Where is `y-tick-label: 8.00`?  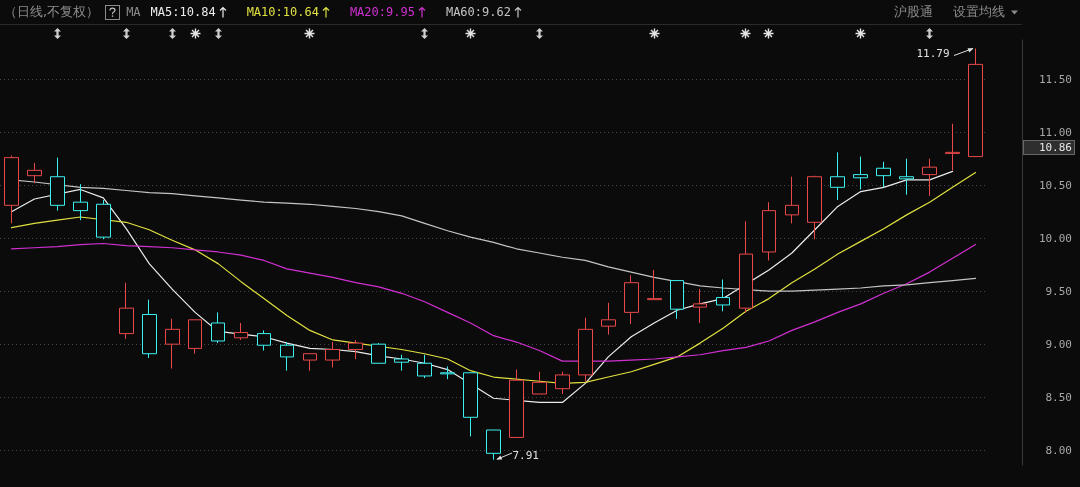 y-tick-label: 8.00 is located at coordinates (1058, 450).